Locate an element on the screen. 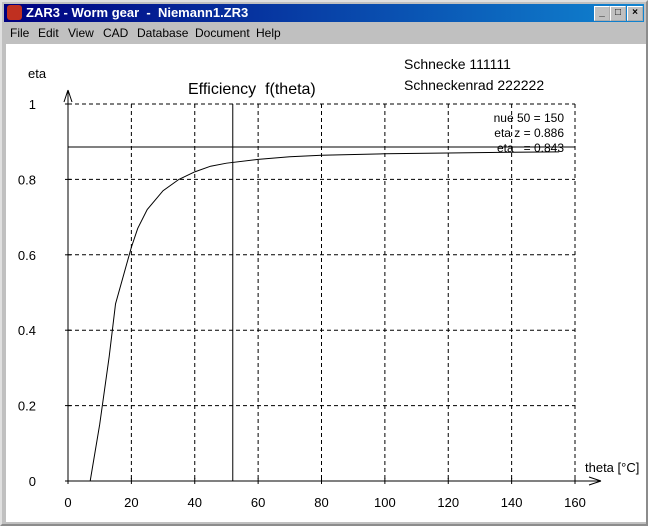  maximize-button: □ is located at coordinates (618, 13).